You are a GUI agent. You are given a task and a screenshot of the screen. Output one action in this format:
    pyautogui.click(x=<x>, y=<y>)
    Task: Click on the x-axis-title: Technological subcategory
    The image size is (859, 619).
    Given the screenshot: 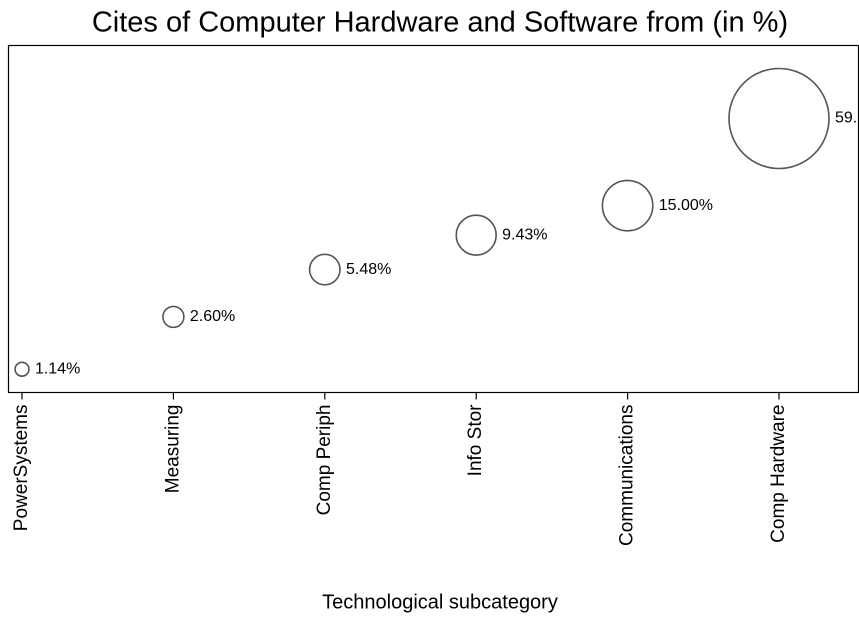 What is the action you would take?
    pyautogui.click(x=440, y=602)
    